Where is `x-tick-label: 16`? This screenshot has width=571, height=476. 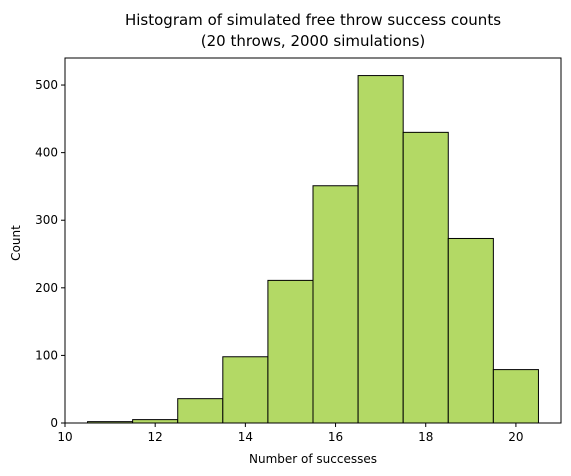
x-tick-label: 16 is located at coordinates (335, 437).